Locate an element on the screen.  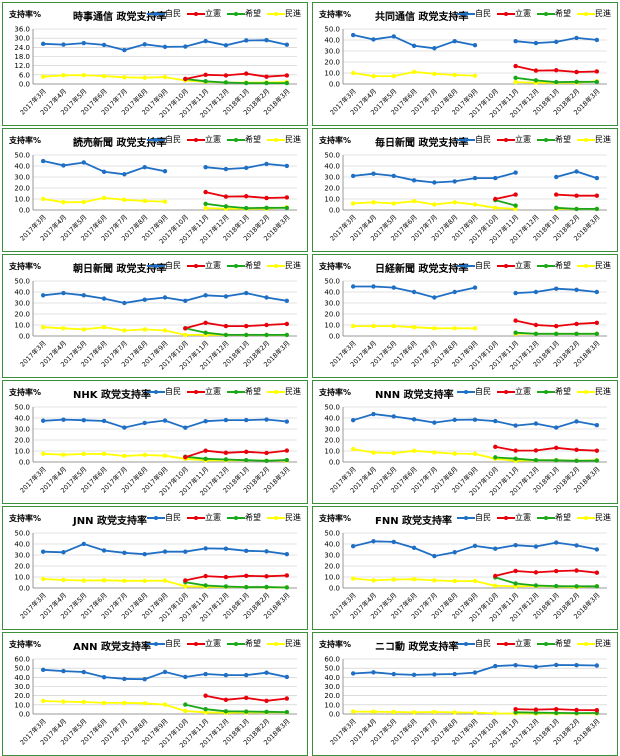
y-tick-label: 6.0 is located at coordinates (24, 75).